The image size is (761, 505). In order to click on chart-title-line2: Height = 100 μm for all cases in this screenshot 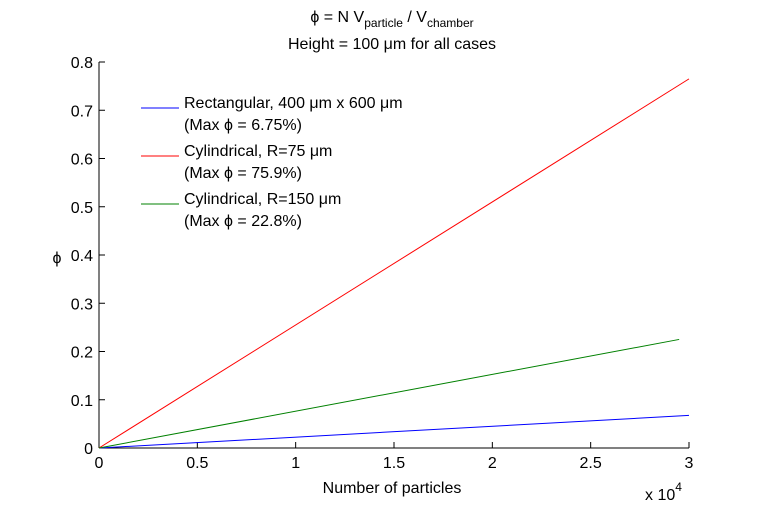, I will do `click(392, 44)`.